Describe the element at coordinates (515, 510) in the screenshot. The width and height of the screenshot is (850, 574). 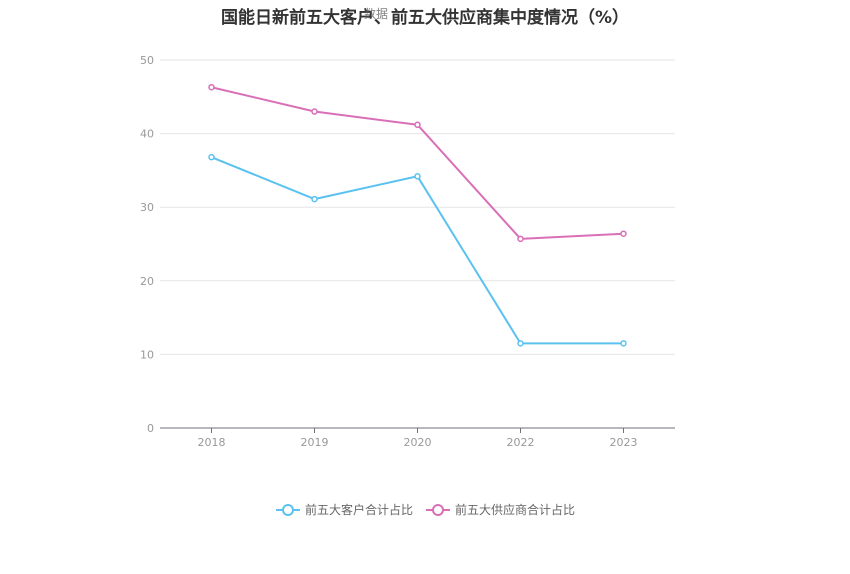
I see `legend-label: 前五大供应商合计占比` at that location.